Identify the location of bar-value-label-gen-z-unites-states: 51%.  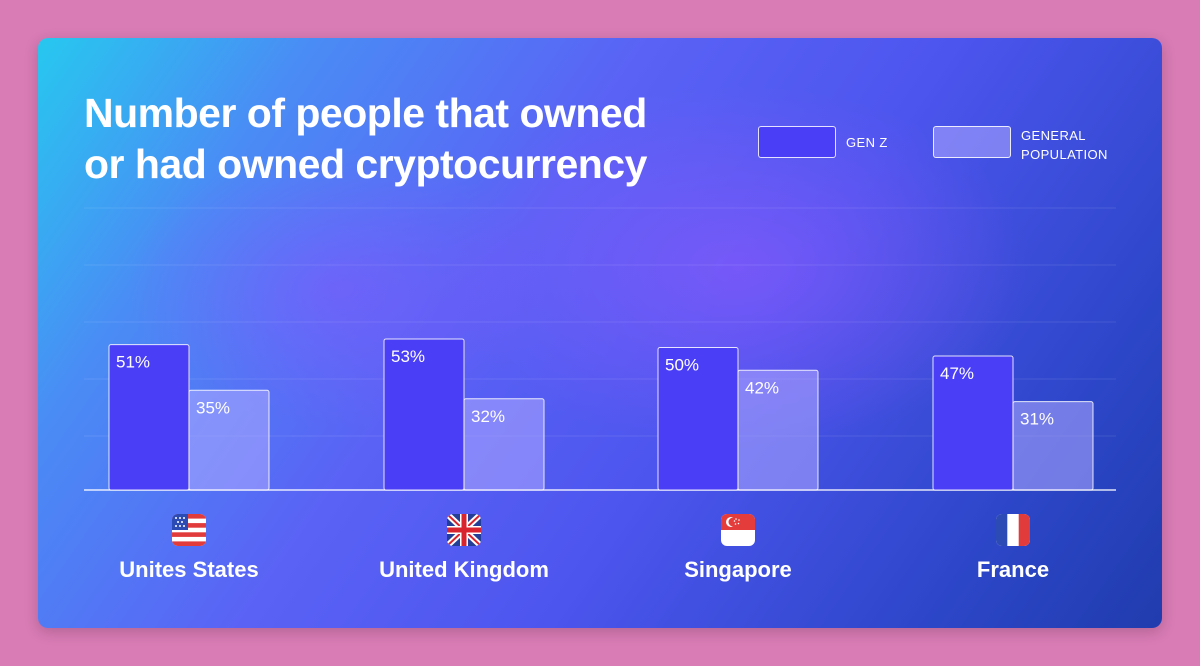
(133, 362).